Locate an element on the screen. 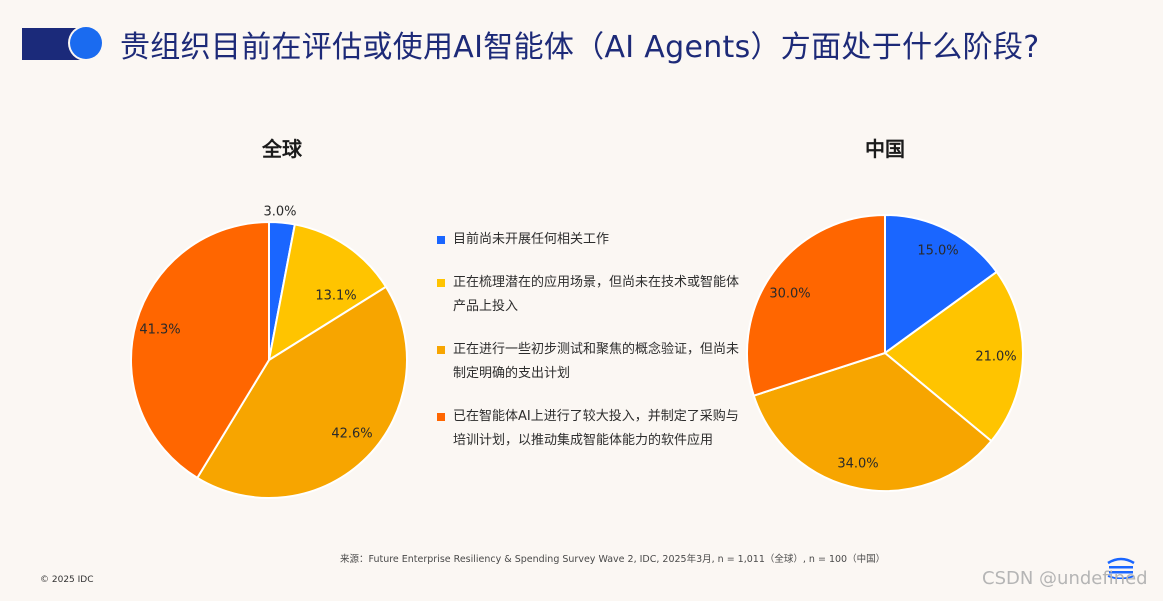  page-title: 贵组织目前在评估或使用AI智能体（AI Agents）方面处于什么阶段? is located at coordinates (580, 47).